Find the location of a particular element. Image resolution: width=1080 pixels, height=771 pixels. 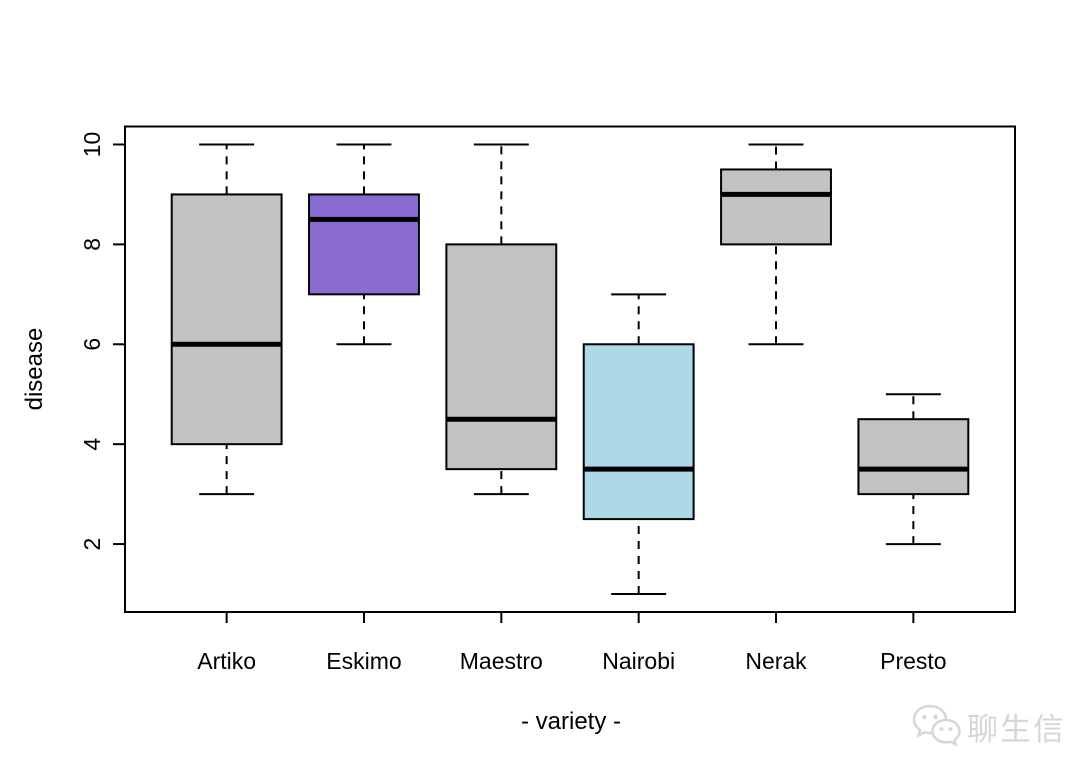

x-tick-label: Nairobi is located at coordinates (638, 661).